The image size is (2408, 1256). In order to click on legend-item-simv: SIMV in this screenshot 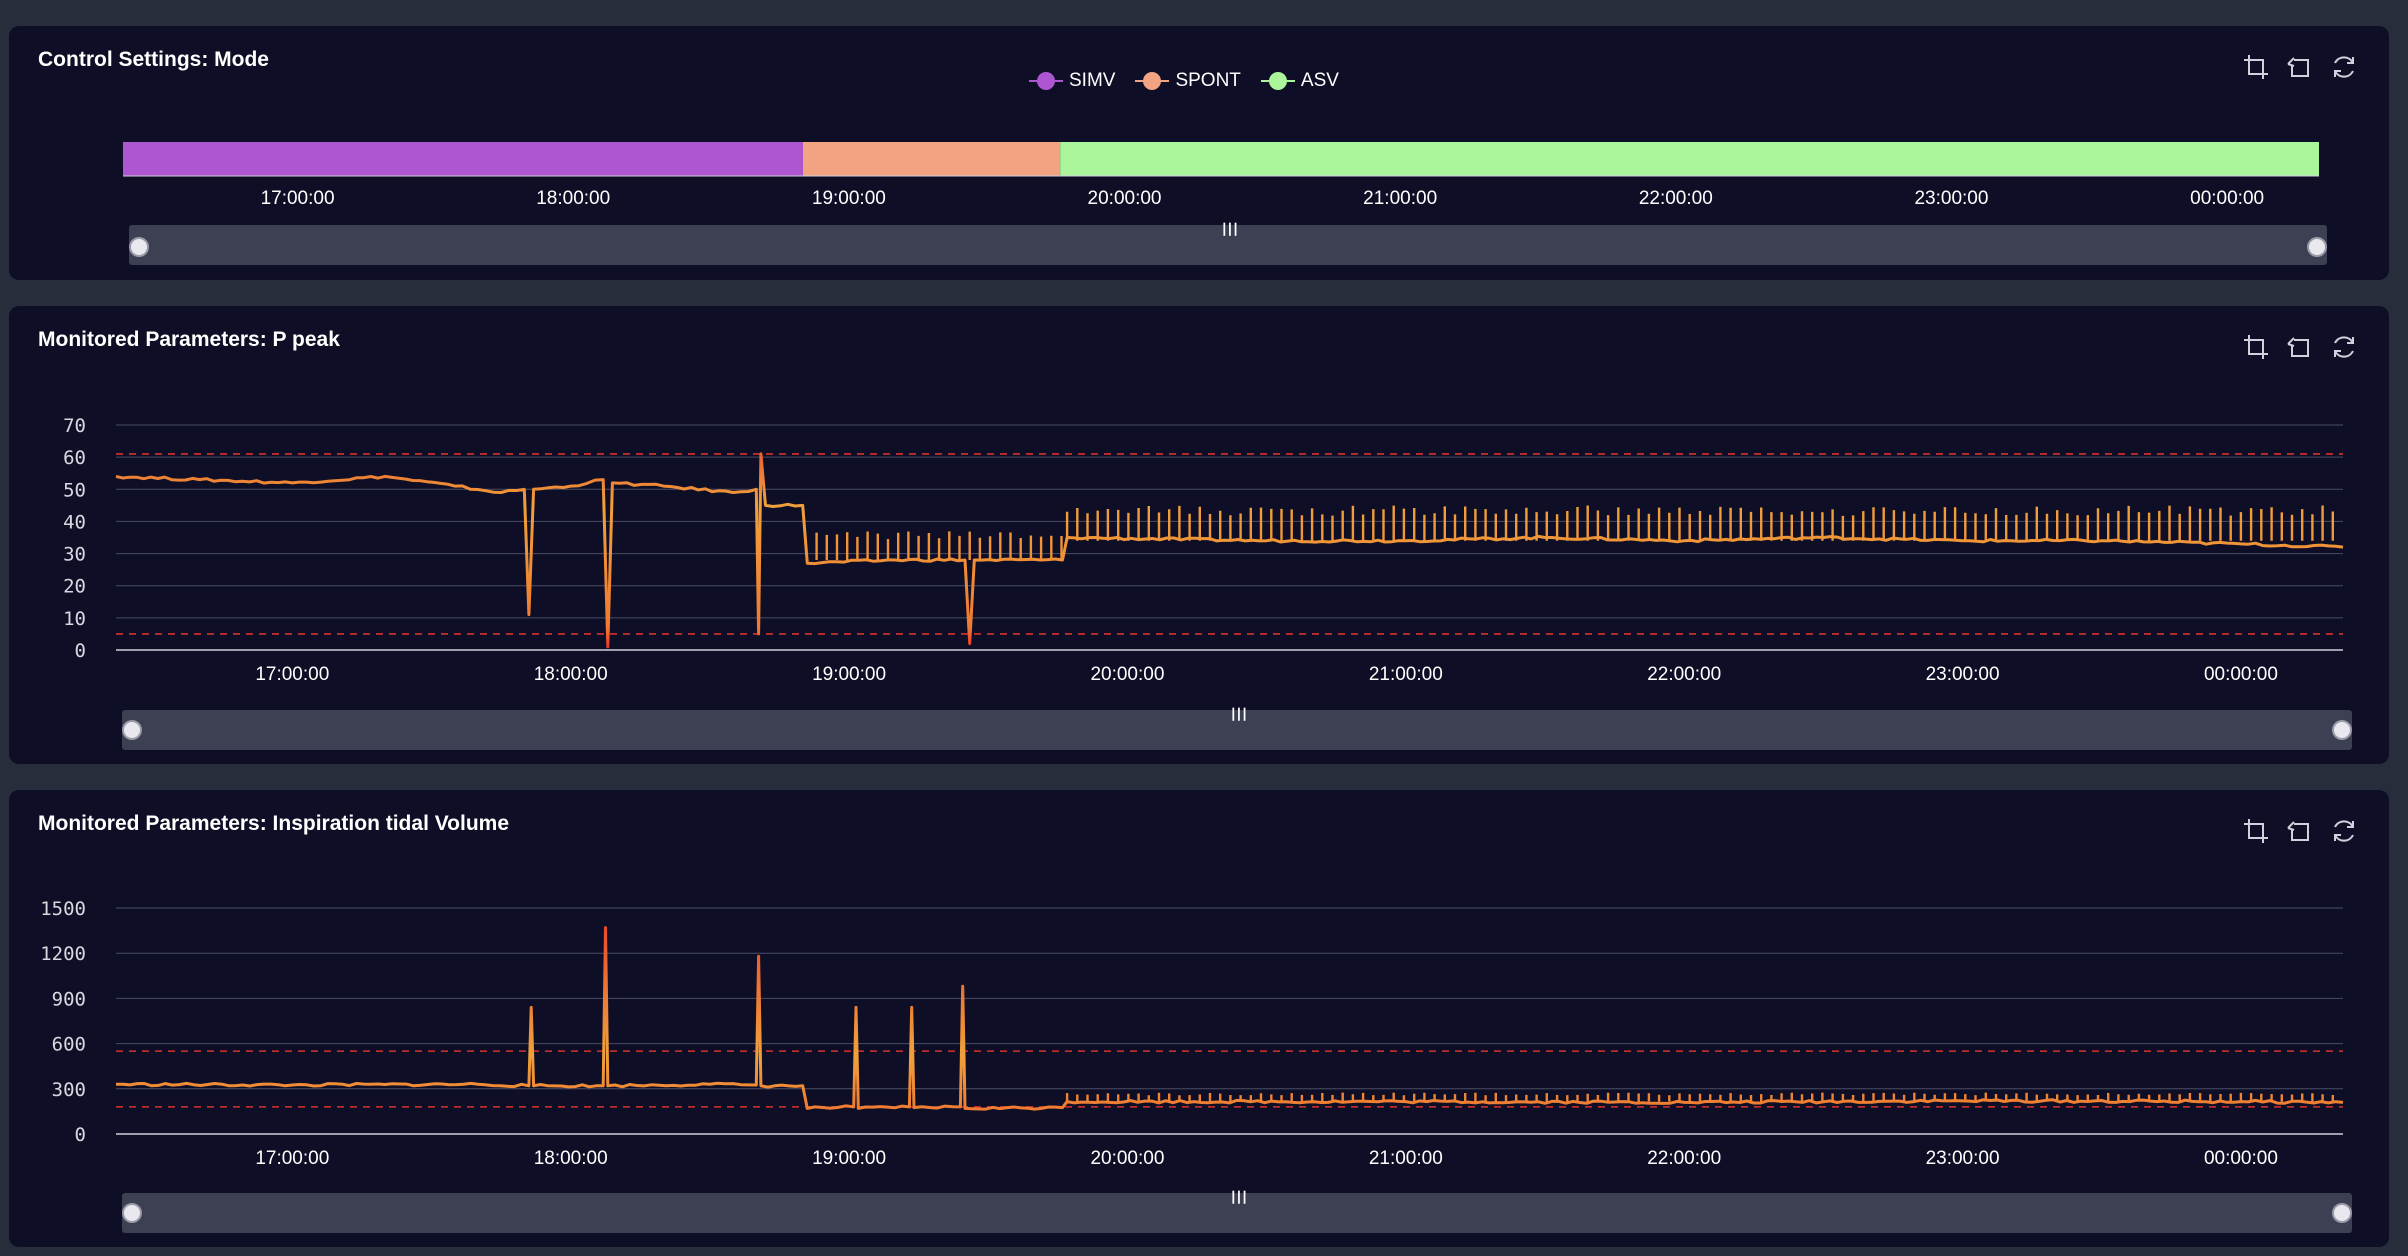, I will do `click(1072, 81)`.